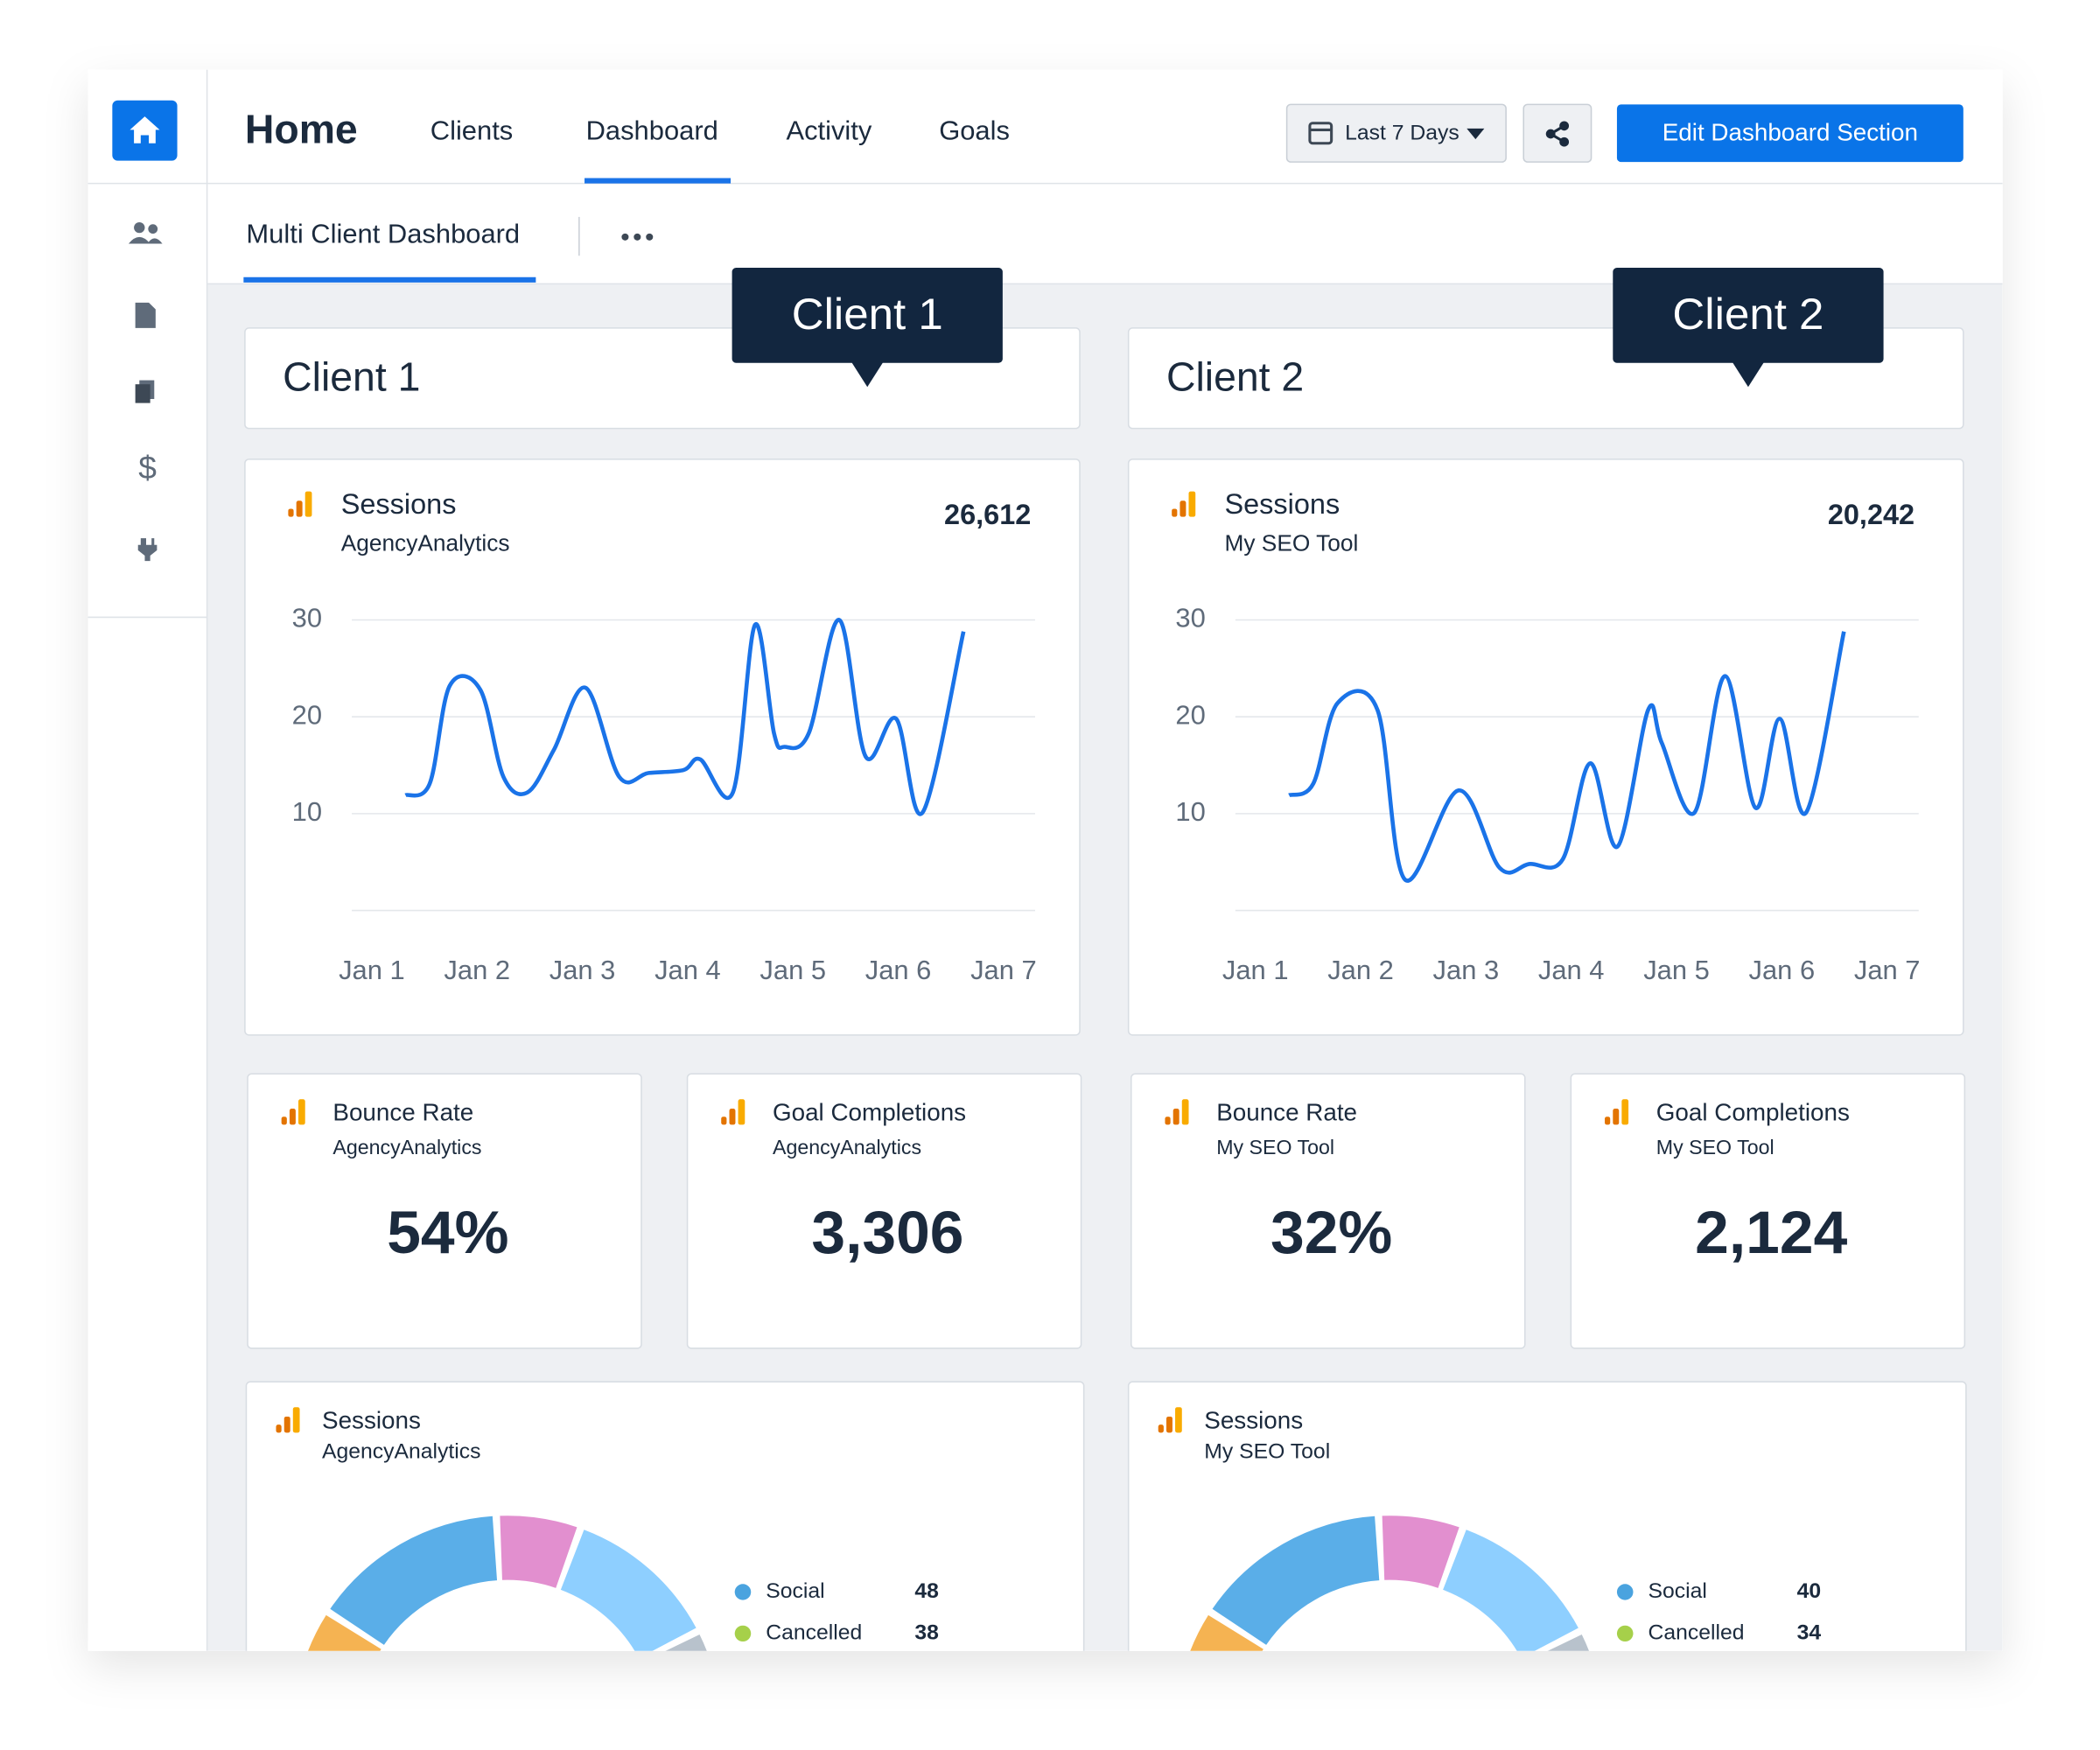  I want to click on donut-source: AgencyAnalytics, so click(401, 1452).